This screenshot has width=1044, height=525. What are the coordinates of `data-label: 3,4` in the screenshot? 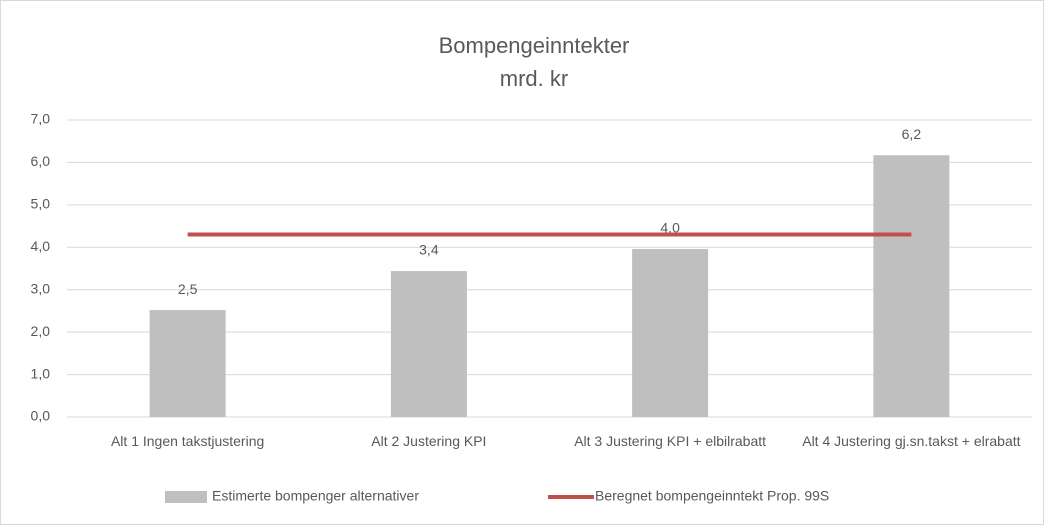 It's located at (429, 250).